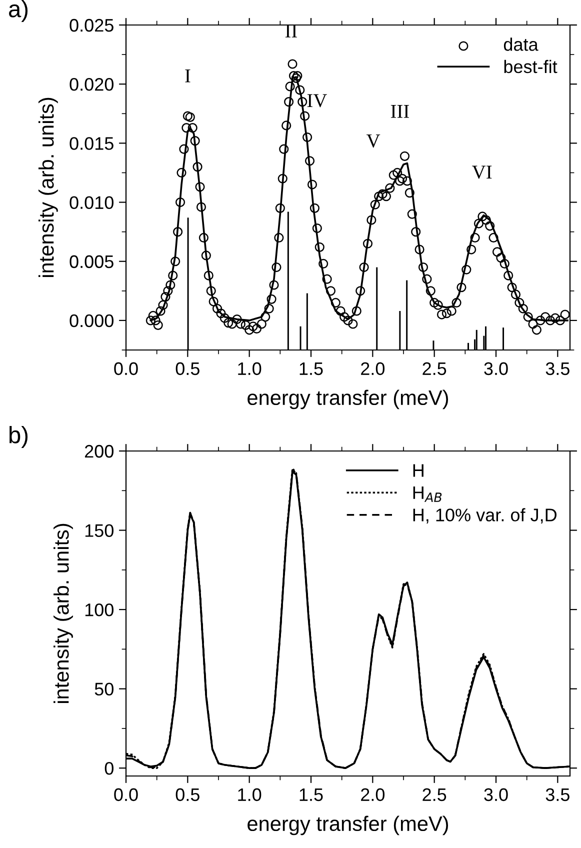  What do you see at coordinates (92, 84) in the screenshot?
I see `y-tick-label: 0.020` at bounding box center [92, 84].